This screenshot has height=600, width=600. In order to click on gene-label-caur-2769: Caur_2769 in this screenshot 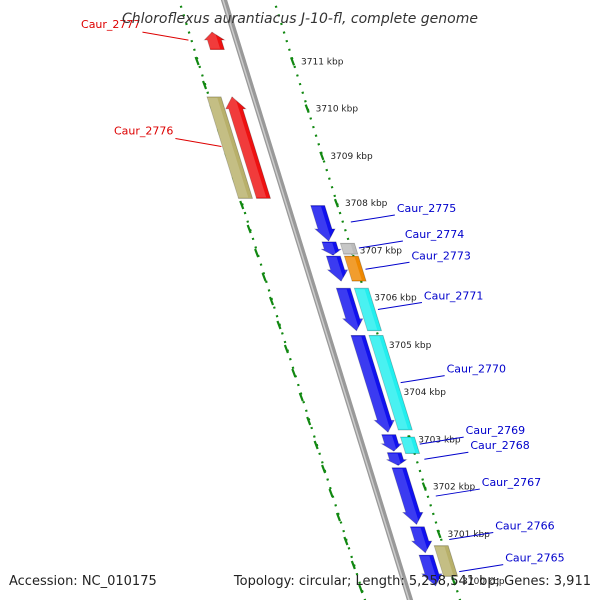, I will do `click(495, 430)`.